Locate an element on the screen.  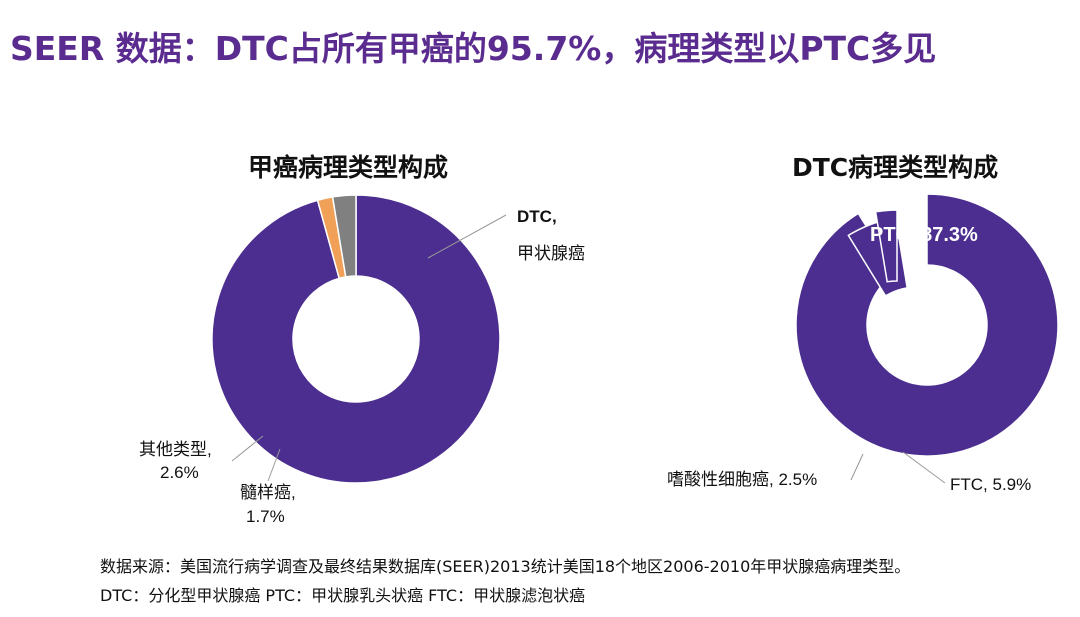
chart1-leader-dtc is located at coordinates (467, 236).